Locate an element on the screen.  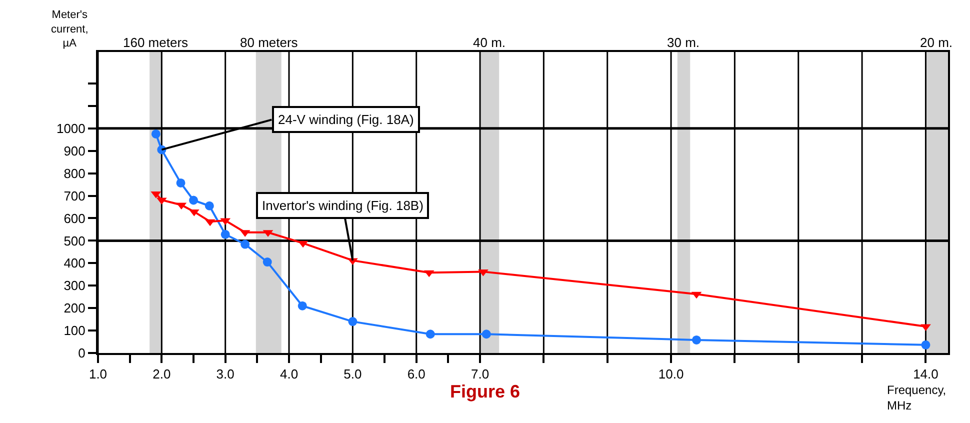
y-tick-label: 600 is located at coordinates (75, 218).